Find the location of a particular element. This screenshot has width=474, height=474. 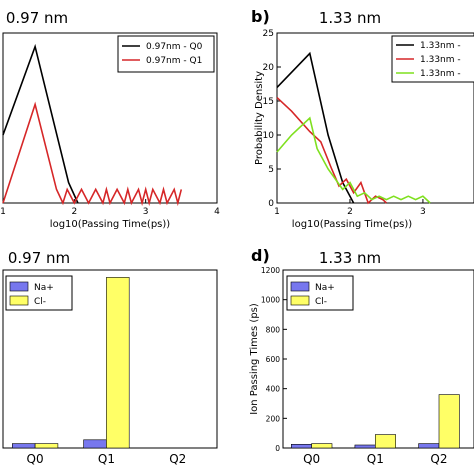

panel-a-series is located at coordinates (92, 125).